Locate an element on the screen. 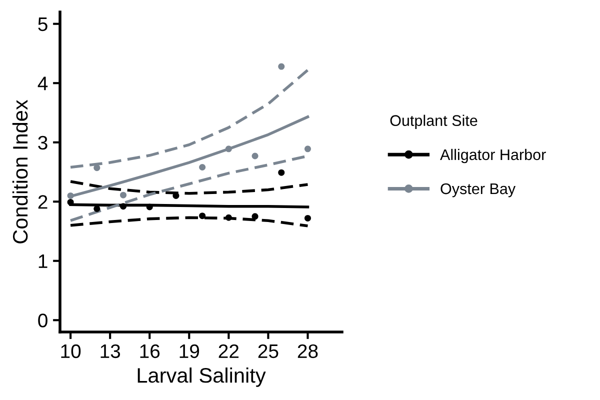 The image size is (600, 400). y-tick-label: 2 is located at coordinates (43, 202).